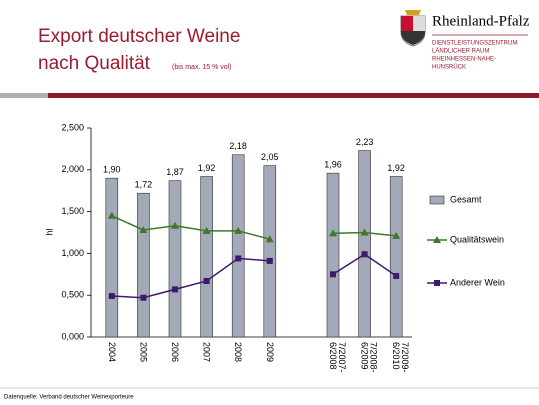 This screenshot has height=405, width=539. Describe the element at coordinates (72, 253) in the screenshot. I see `y-tick-label: 1,000` at that location.